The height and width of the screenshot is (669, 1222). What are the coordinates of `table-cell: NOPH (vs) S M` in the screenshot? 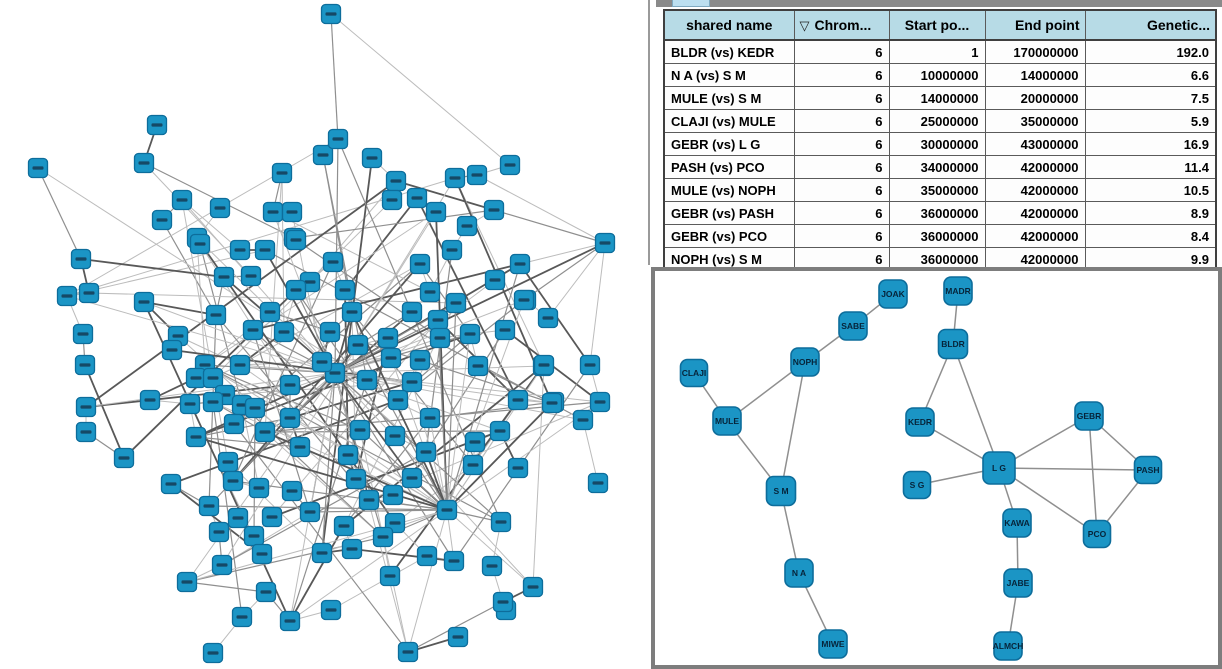 It's located at (729, 259).